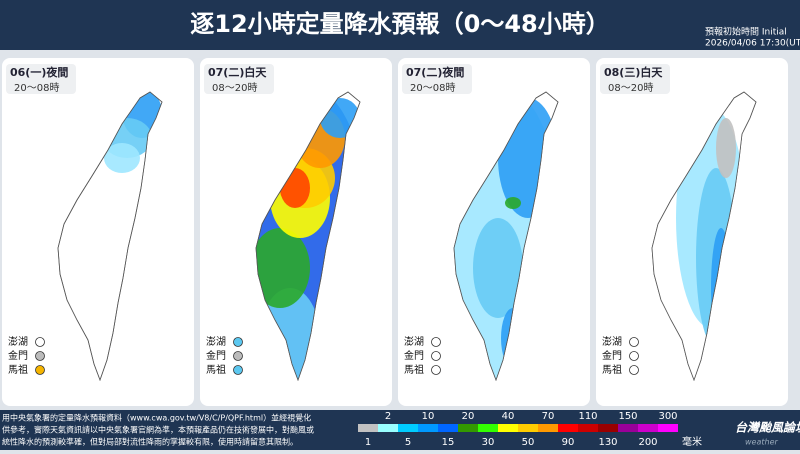 Image resolution: width=800 pixels, height=454 pixels. I want to click on brand-sub: weather, so click(761, 442).